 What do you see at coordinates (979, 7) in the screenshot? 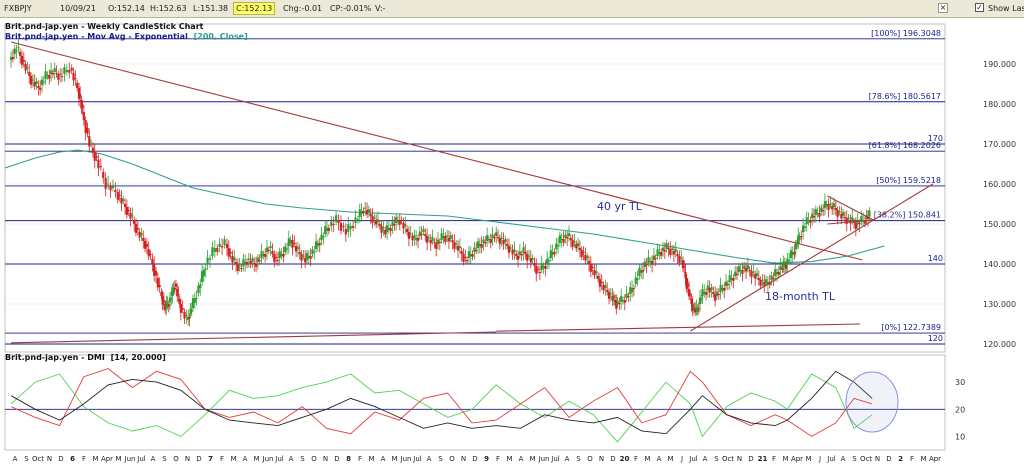
I see `show-last-checkbox: ✓` at bounding box center [979, 7].